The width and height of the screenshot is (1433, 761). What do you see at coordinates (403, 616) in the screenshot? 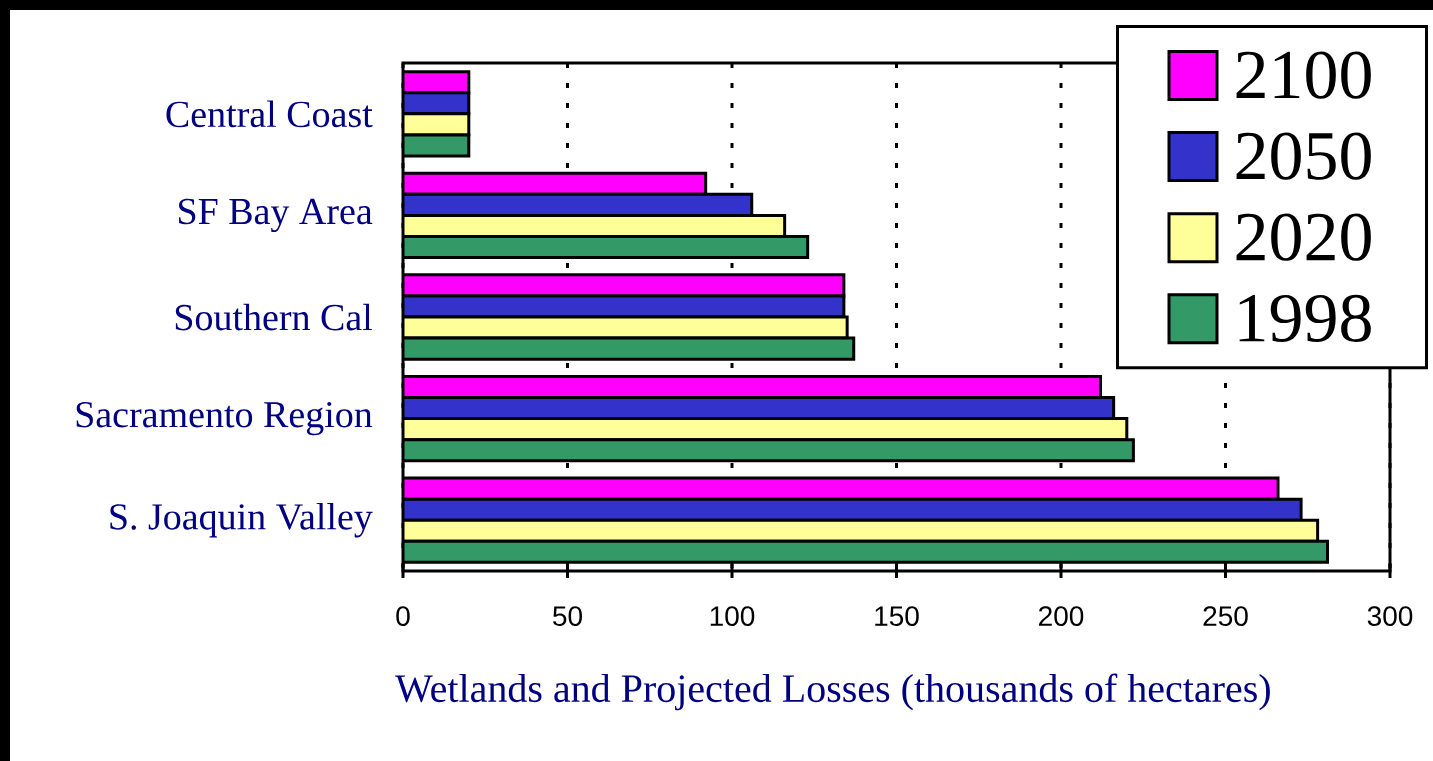
I see `x-tick-label: 0` at bounding box center [403, 616].